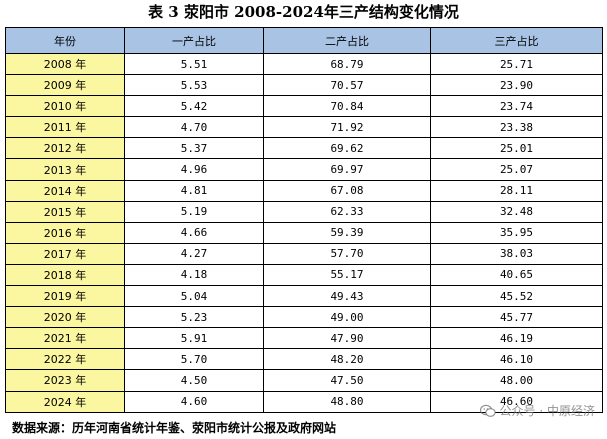 The image size is (607, 439). Describe the element at coordinates (516, 169) in the screenshot. I see `tertiary-share-cell: 25.07` at that location.